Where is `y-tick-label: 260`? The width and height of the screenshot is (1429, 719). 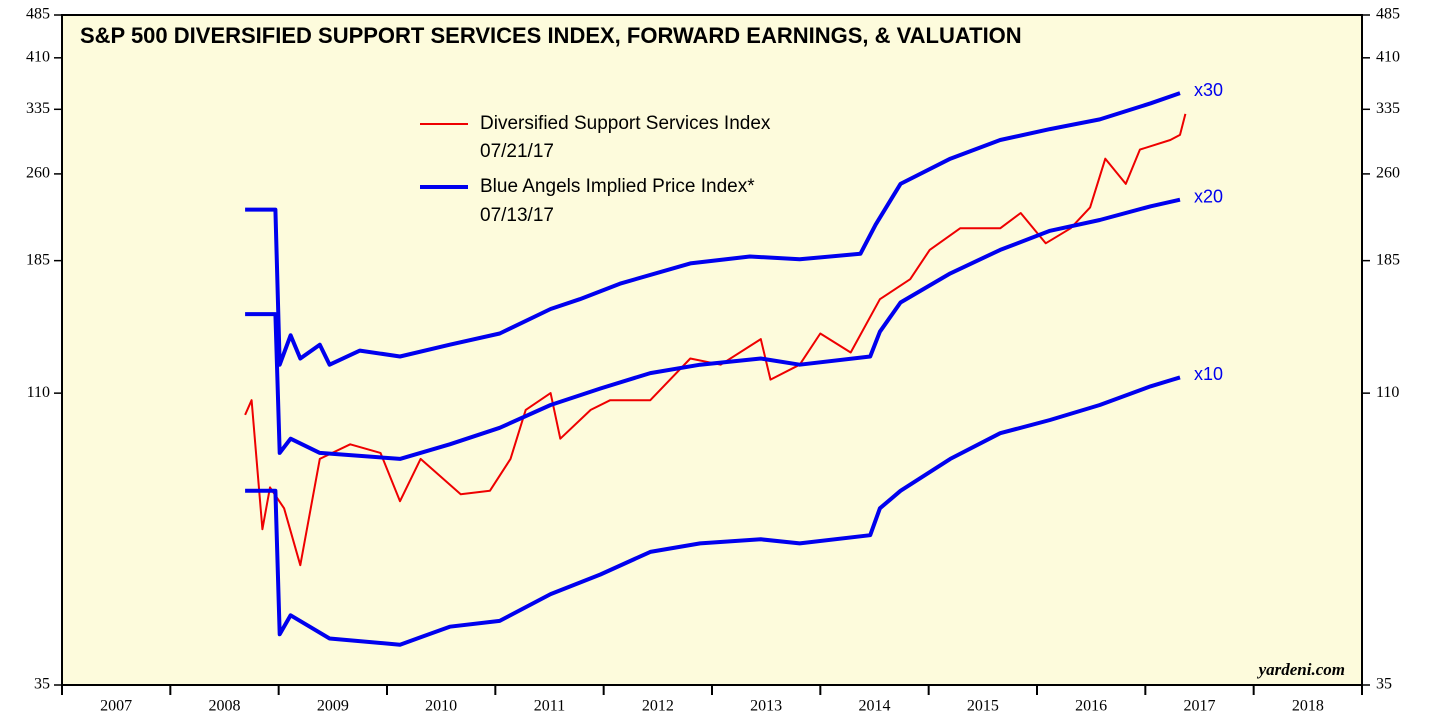
y-tick-label: 260 is located at coordinates (38, 173).